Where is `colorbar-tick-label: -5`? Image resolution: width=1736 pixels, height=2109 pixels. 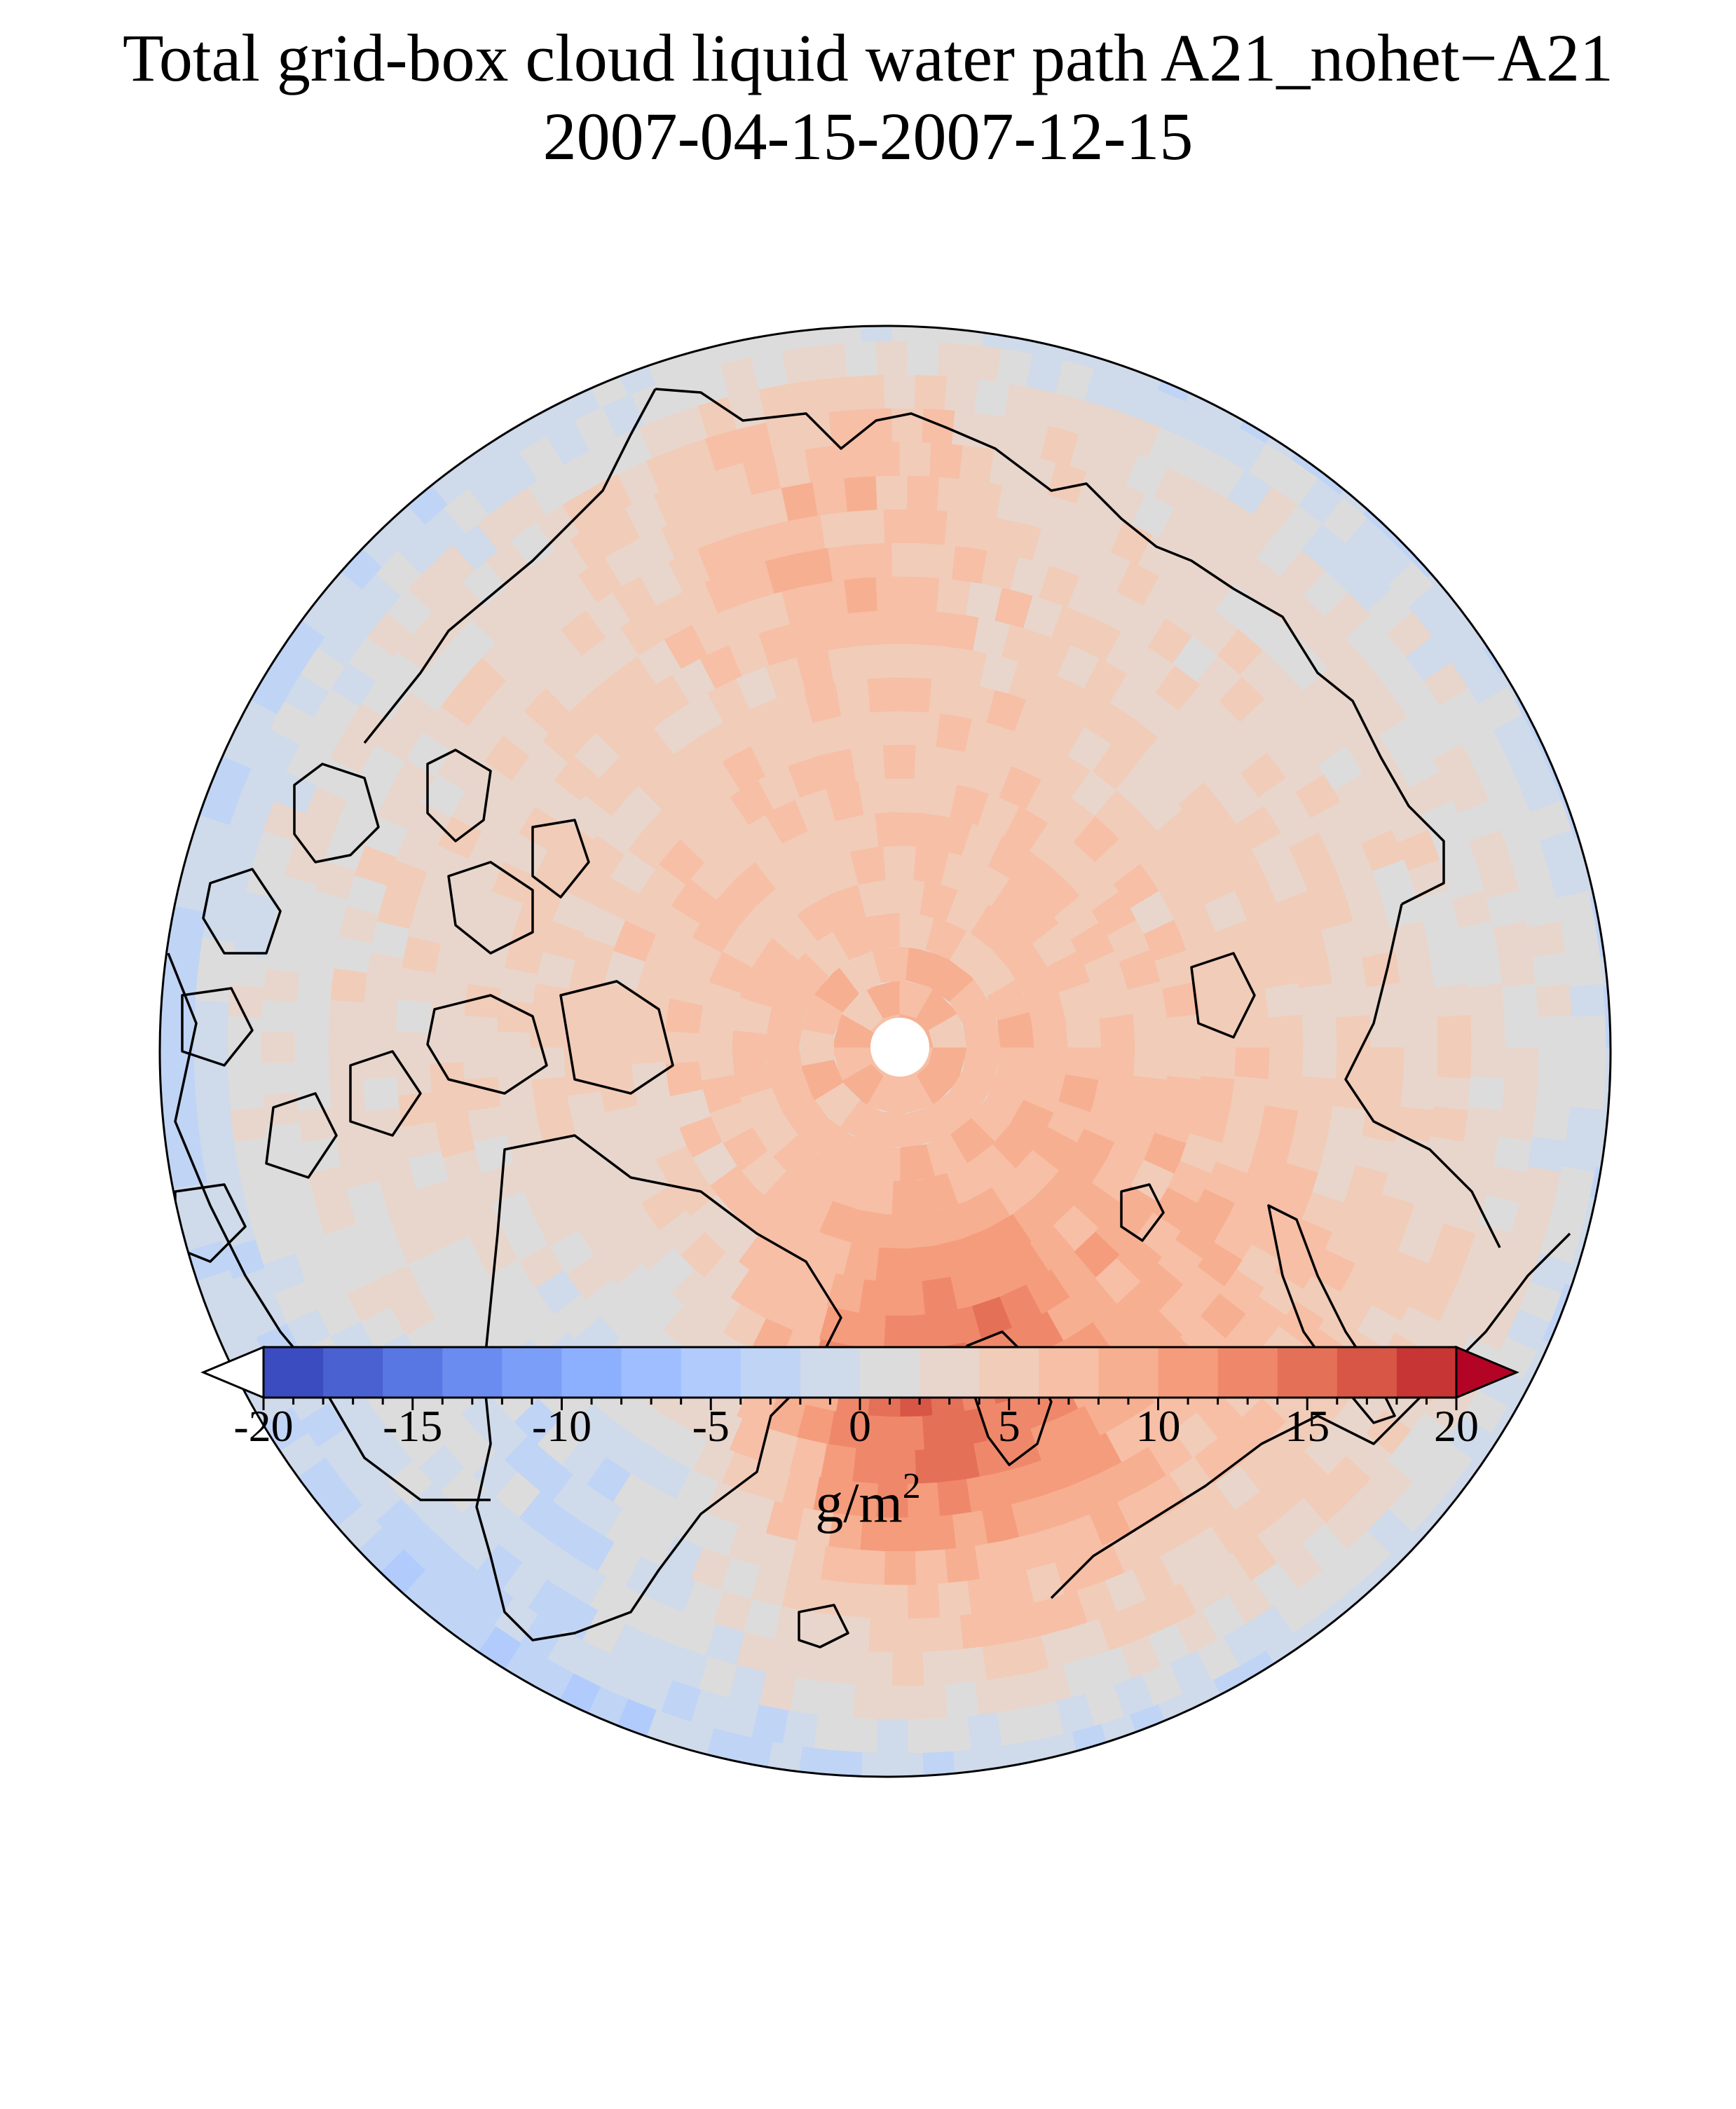
colorbar-tick-label: -5 is located at coordinates (711, 1426).